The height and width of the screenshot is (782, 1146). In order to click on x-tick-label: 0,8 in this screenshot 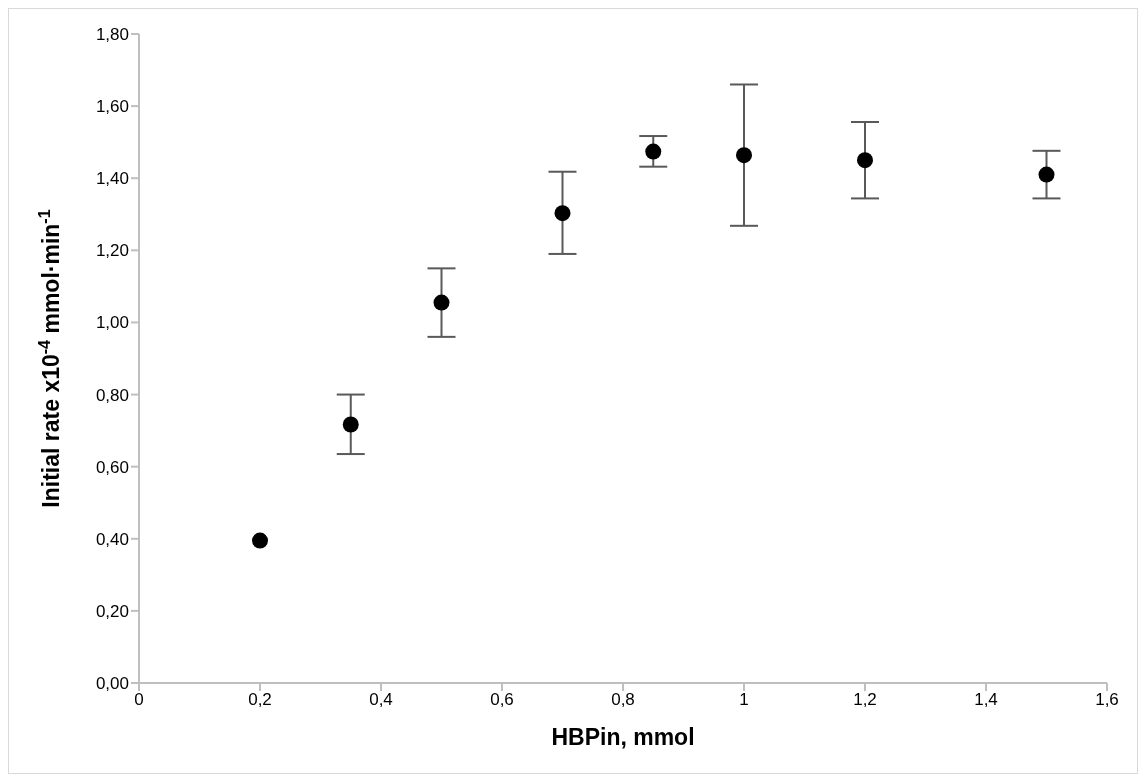, I will do `click(623, 700)`.